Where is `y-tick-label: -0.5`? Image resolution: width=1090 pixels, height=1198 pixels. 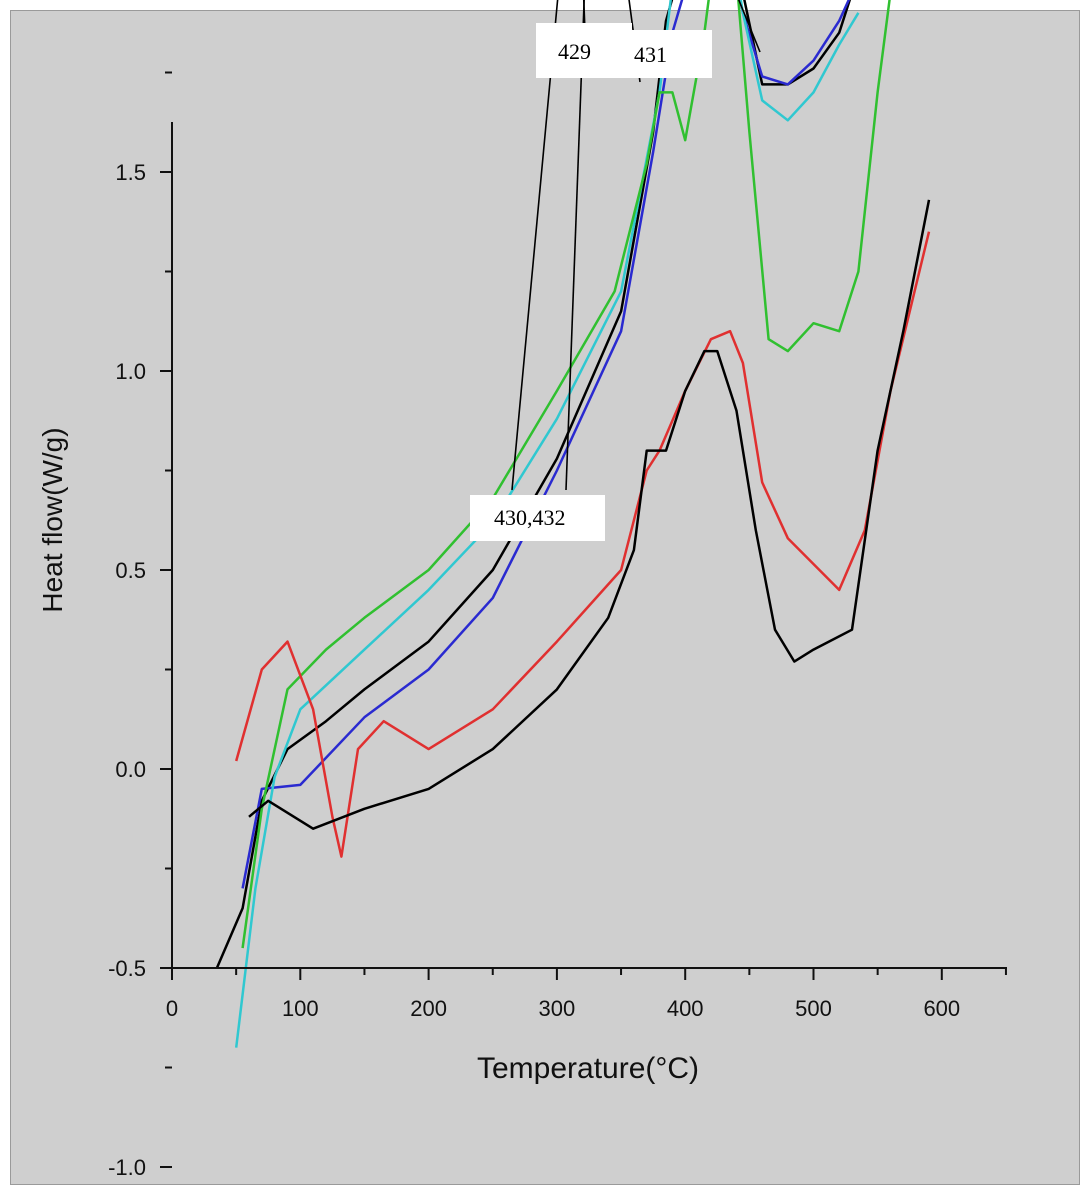
y-tick-label: -0.5 is located at coordinates (127, 968).